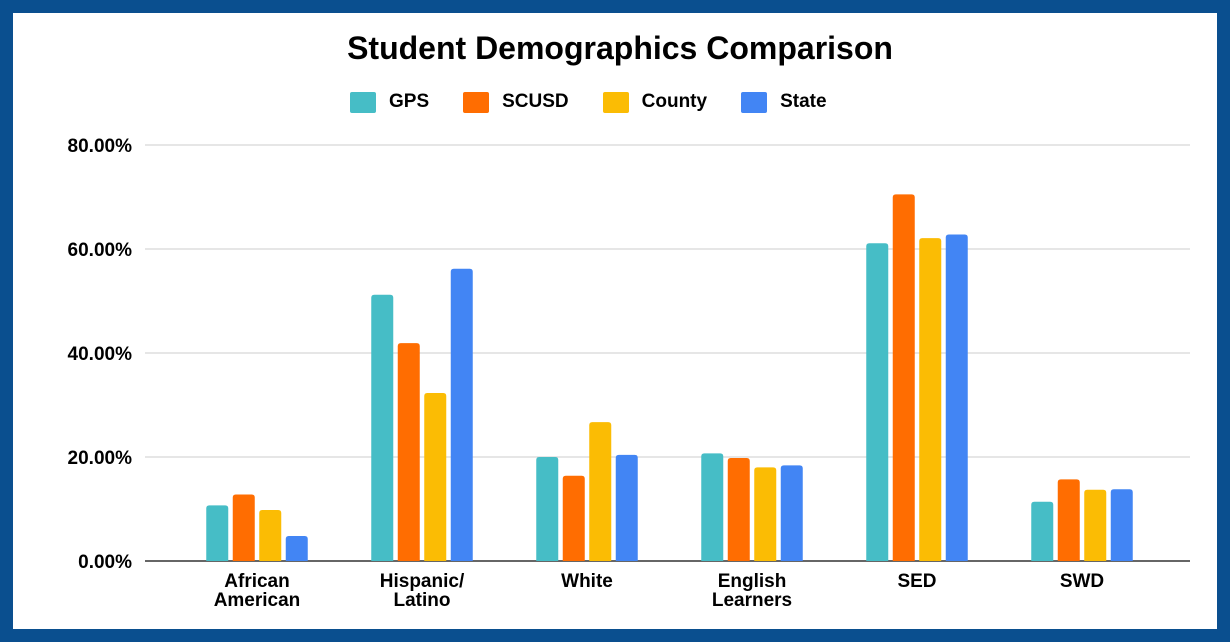 Image resolution: width=1230 pixels, height=642 pixels. I want to click on y-tick-label: 20.00%, so click(100, 458).